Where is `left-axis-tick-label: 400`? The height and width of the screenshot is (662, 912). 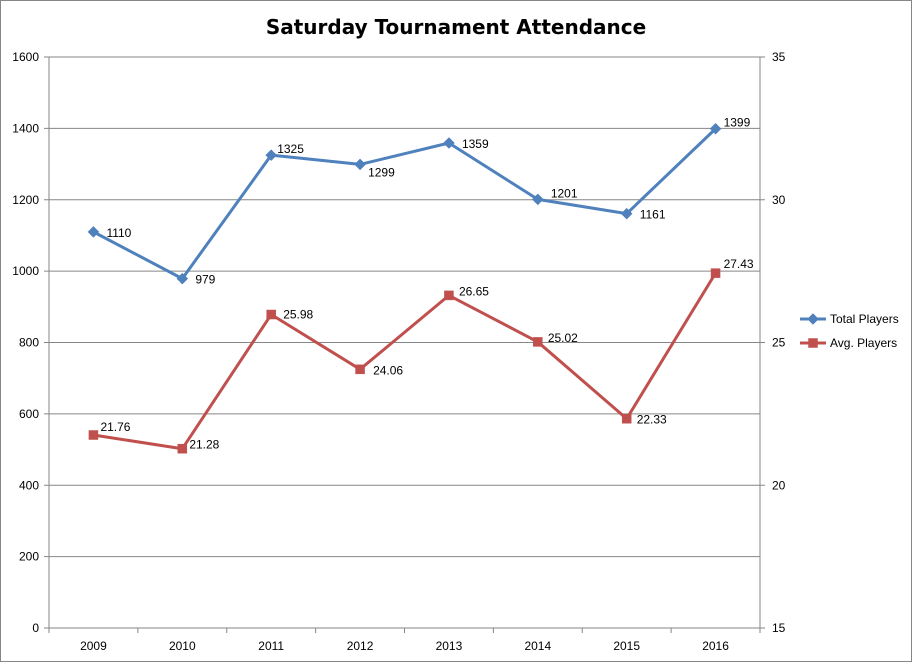 left-axis-tick-label: 400 is located at coordinates (29, 485).